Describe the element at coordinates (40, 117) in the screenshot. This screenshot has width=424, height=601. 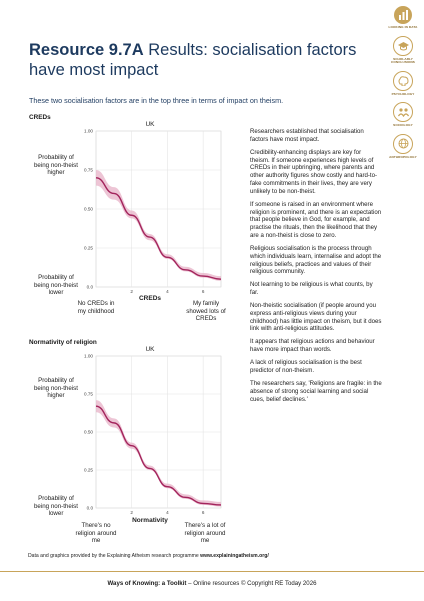
I see `chart-heading: CREDs` at that location.